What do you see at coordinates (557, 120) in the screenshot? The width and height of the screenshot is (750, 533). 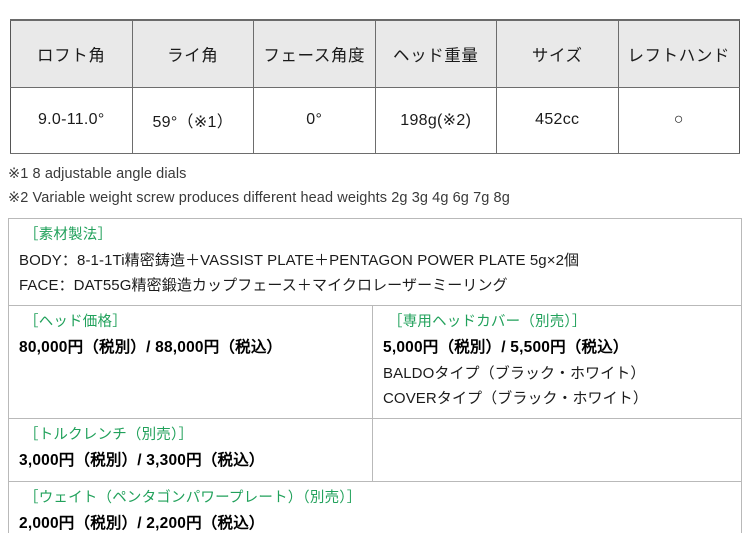 I see `value-size: 452cc` at bounding box center [557, 120].